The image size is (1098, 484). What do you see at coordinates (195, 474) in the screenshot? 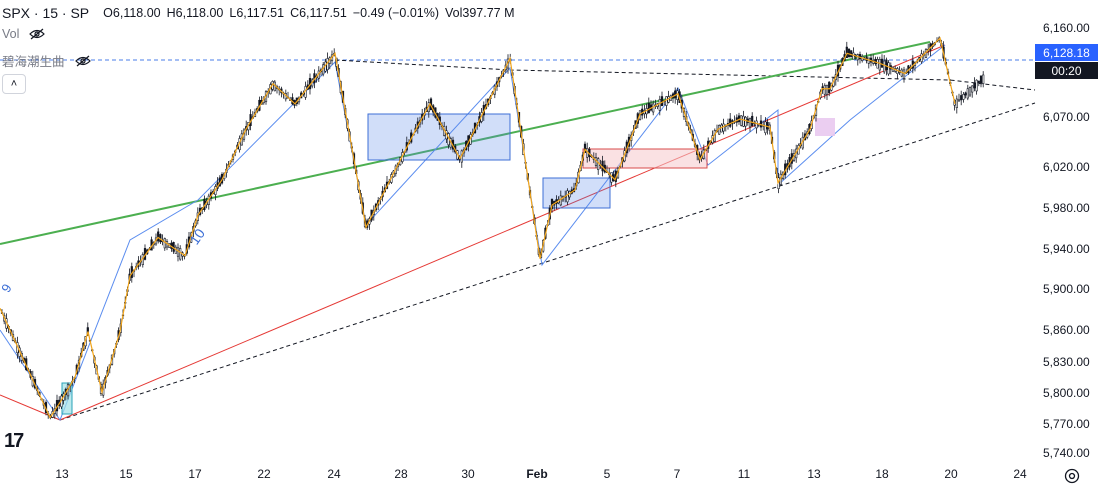
I see `time-tick-label: 17` at bounding box center [195, 474].